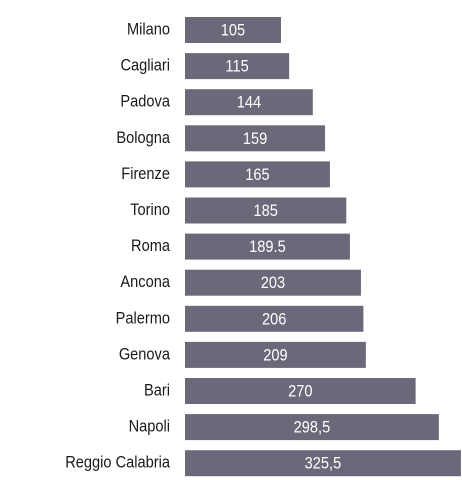  I want to click on category-label: Ancona, so click(145, 282).